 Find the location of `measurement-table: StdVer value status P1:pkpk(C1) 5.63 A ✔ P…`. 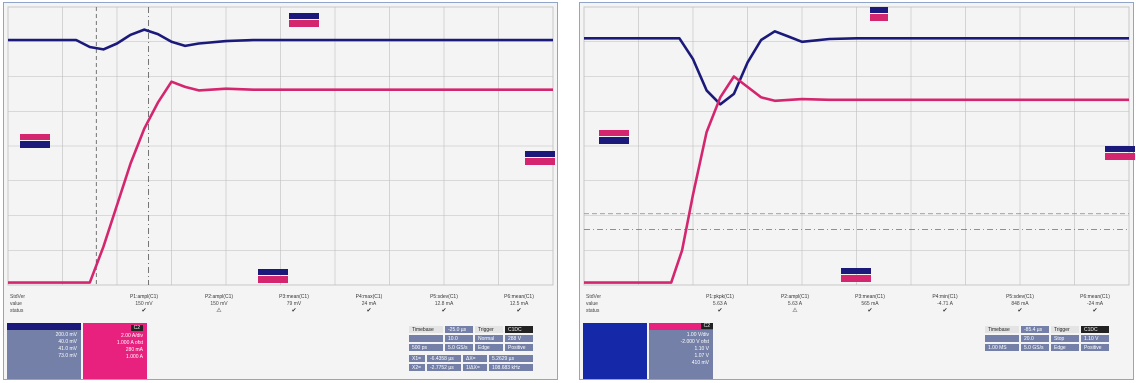

measurement-table: StdVer value status P1:pkpk(C1) 5.63 A ✔ P… is located at coordinates (856, 307).